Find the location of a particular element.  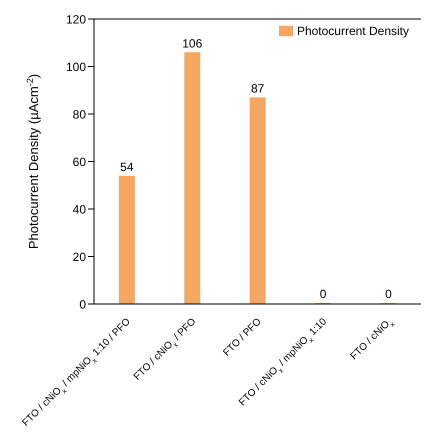

data-label: 87 is located at coordinates (257, 88).